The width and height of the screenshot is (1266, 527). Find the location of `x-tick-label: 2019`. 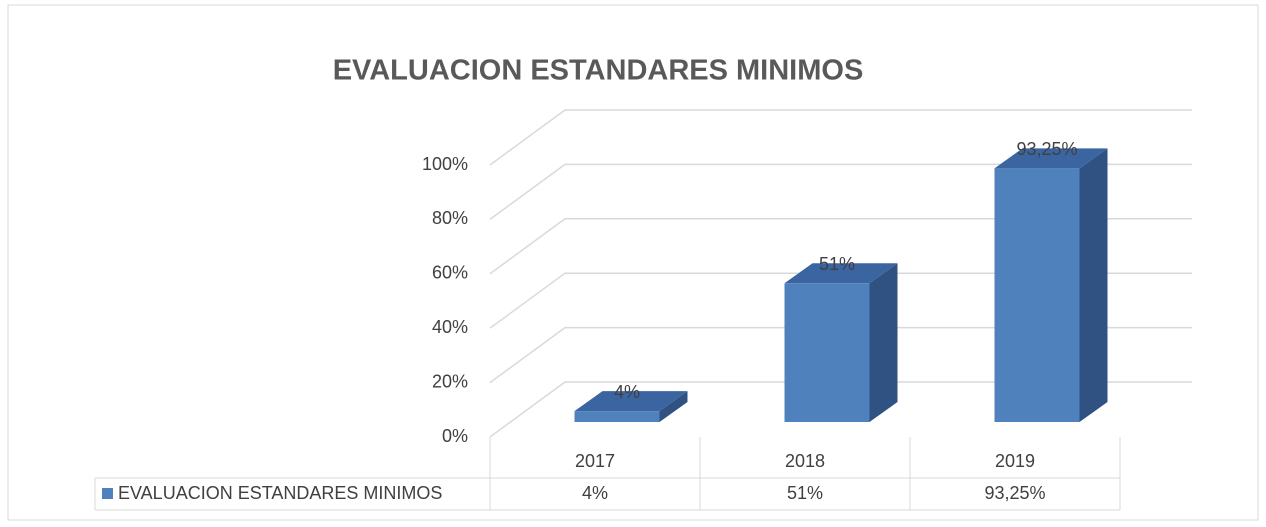

x-tick-label: 2019 is located at coordinates (1015, 461).